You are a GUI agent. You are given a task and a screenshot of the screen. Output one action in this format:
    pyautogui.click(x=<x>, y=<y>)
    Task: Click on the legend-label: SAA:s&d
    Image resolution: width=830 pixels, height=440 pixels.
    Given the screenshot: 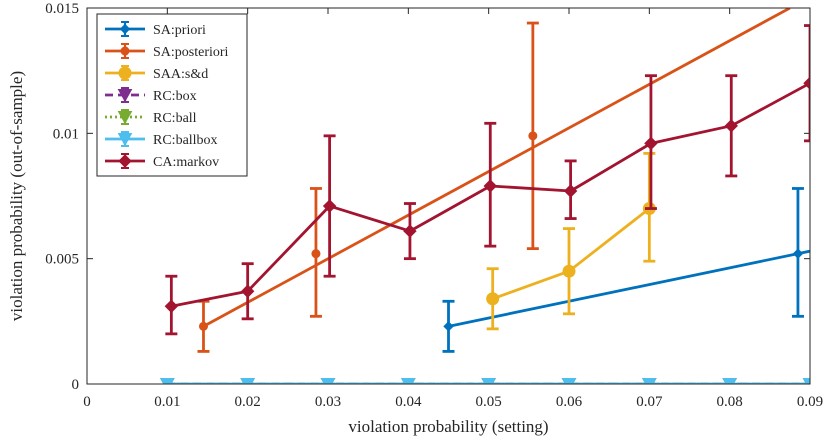 What is the action you would take?
    pyautogui.click(x=180, y=74)
    